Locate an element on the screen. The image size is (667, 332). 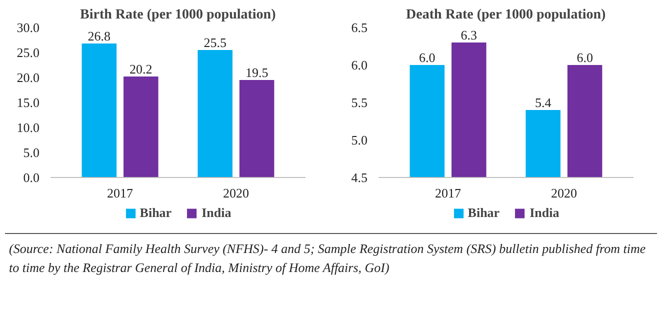
chart-title: Death Rate (per 1000 population) is located at coordinates (506, 15).